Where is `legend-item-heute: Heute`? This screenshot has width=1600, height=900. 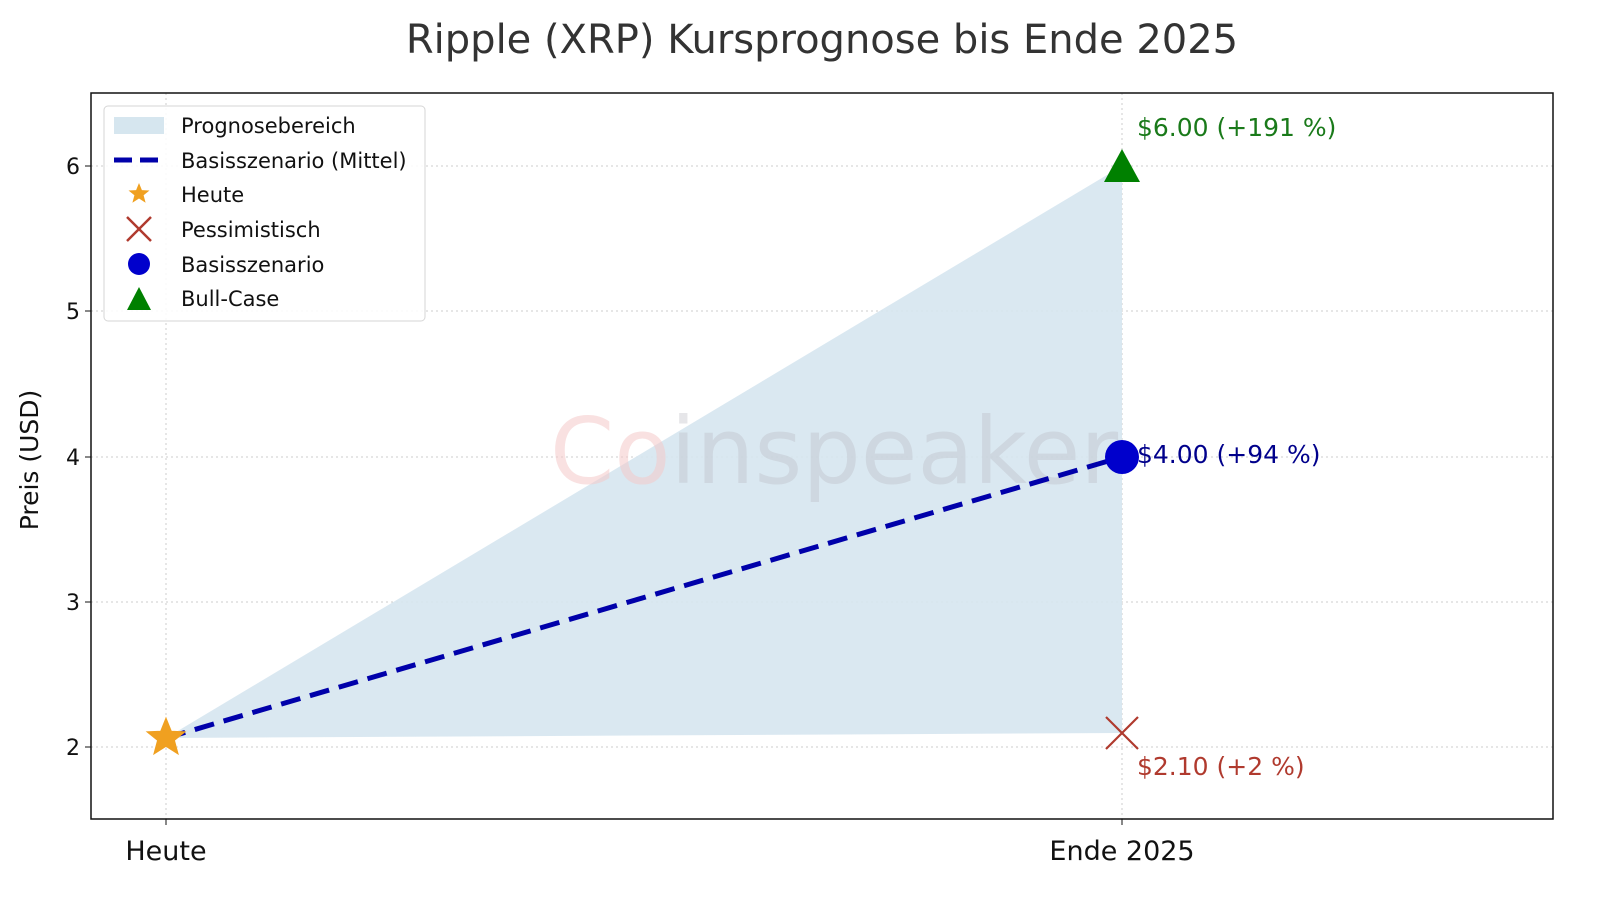
legend-item-heute: Heute is located at coordinates (186, 195).